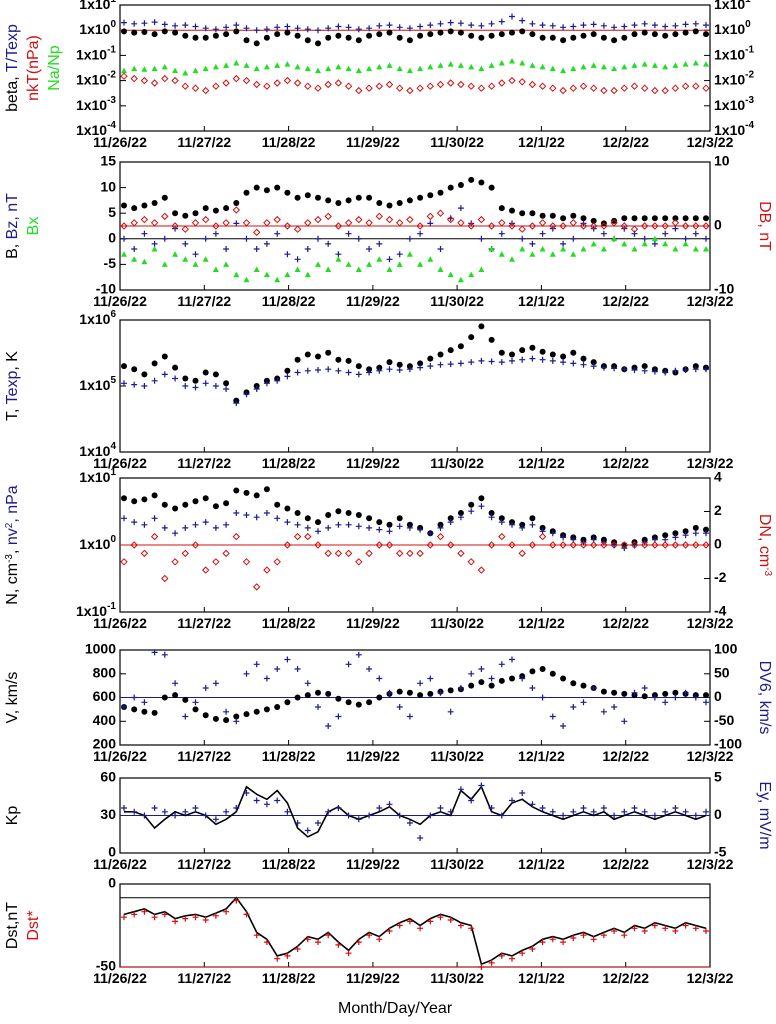 This screenshot has height=1024, width=776. Describe the element at coordinates (718, 544) in the screenshot. I see `panel-3-rtick-label: 0` at that location.